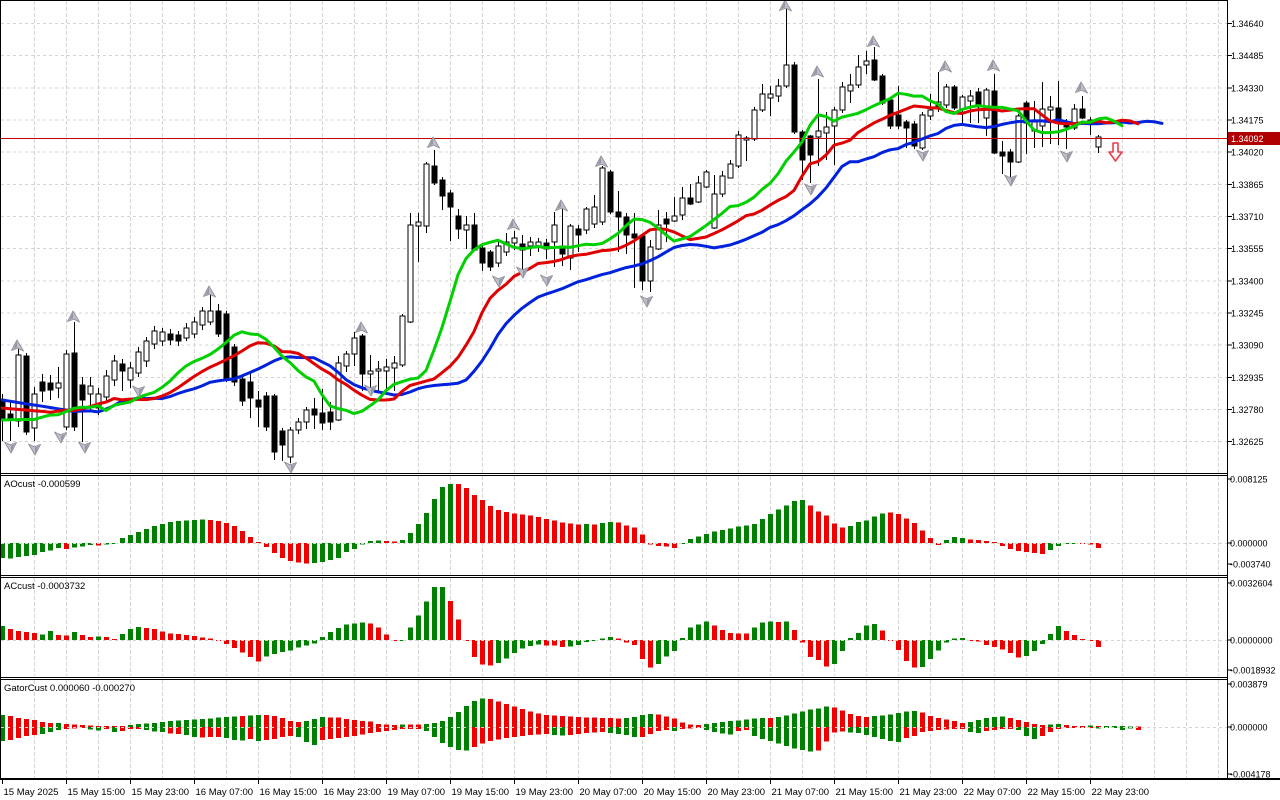 Image resolution: width=1280 pixels, height=800 pixels. Describe the element at coordinates (481, 792) in the screenshot. I see `svg-text: 19 May 15:00` at that location.